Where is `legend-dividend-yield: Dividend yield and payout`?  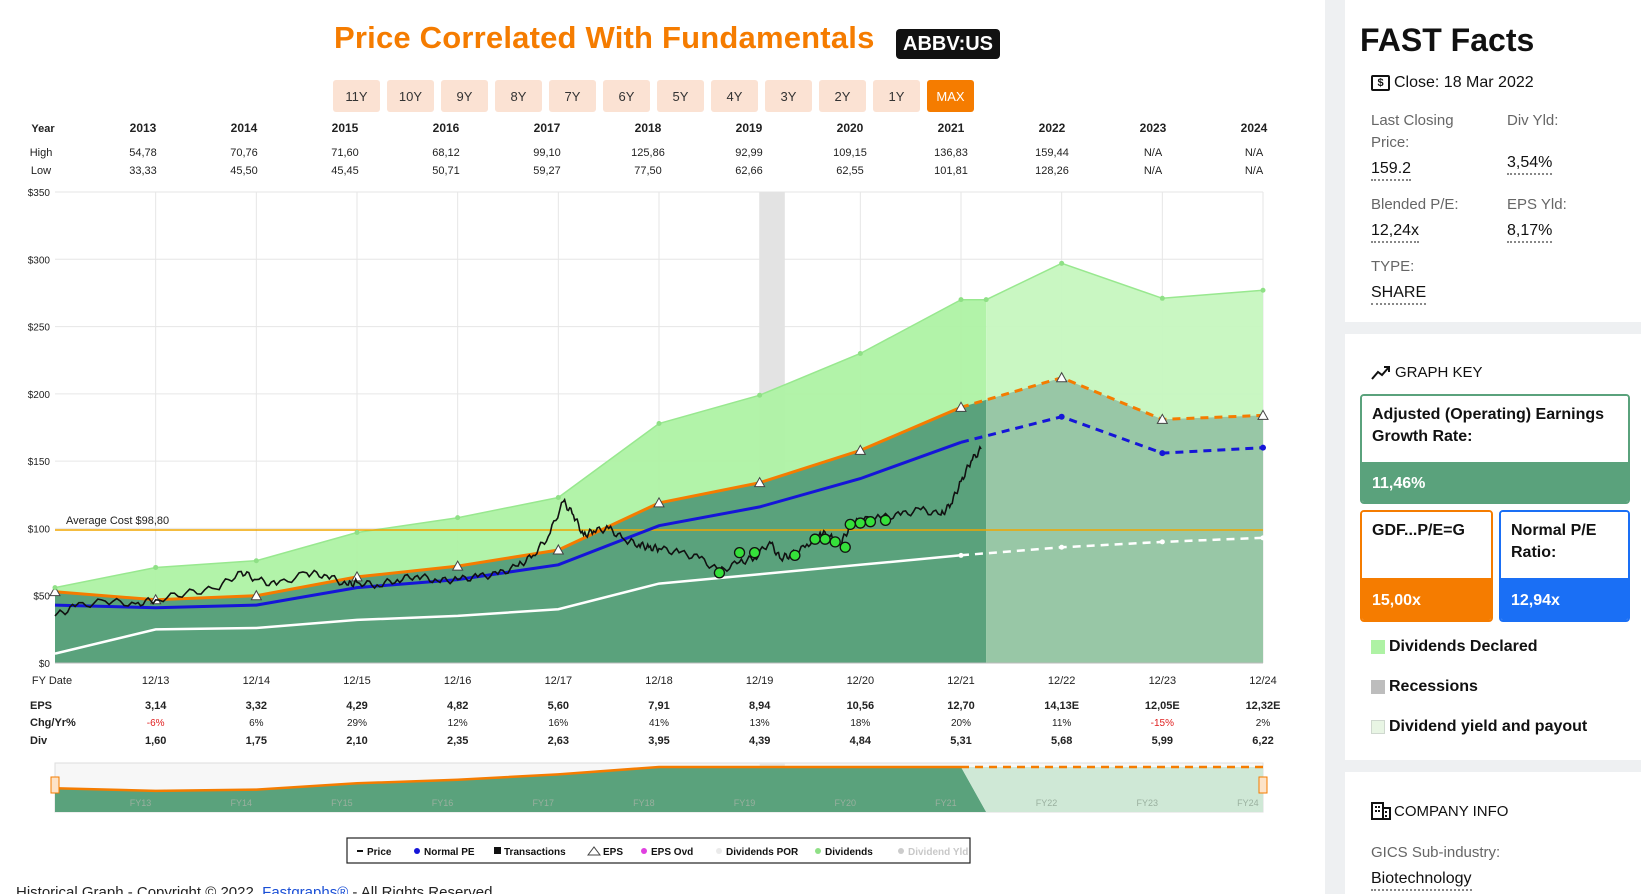 legend-dividend-yield: Dividend yield and payout is located at coordinates (1479, 727).